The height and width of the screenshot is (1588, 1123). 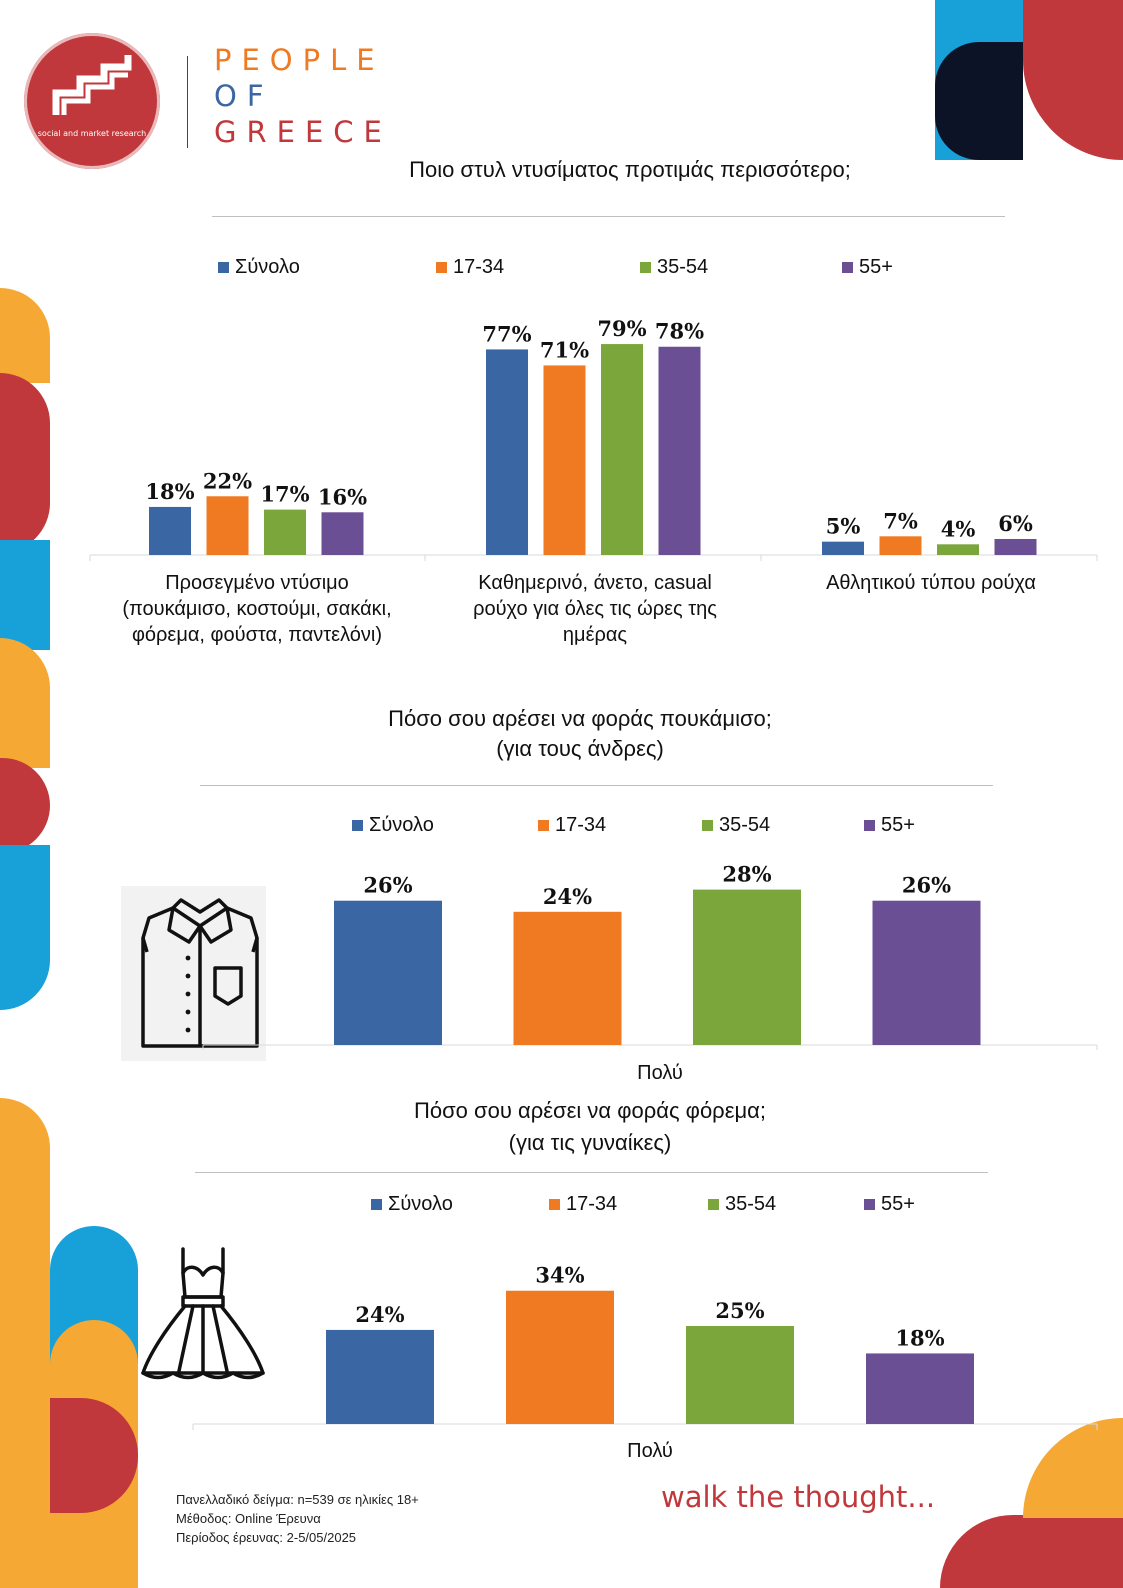 I want to click on data-label: 34%, so click(x=559, y=1275).